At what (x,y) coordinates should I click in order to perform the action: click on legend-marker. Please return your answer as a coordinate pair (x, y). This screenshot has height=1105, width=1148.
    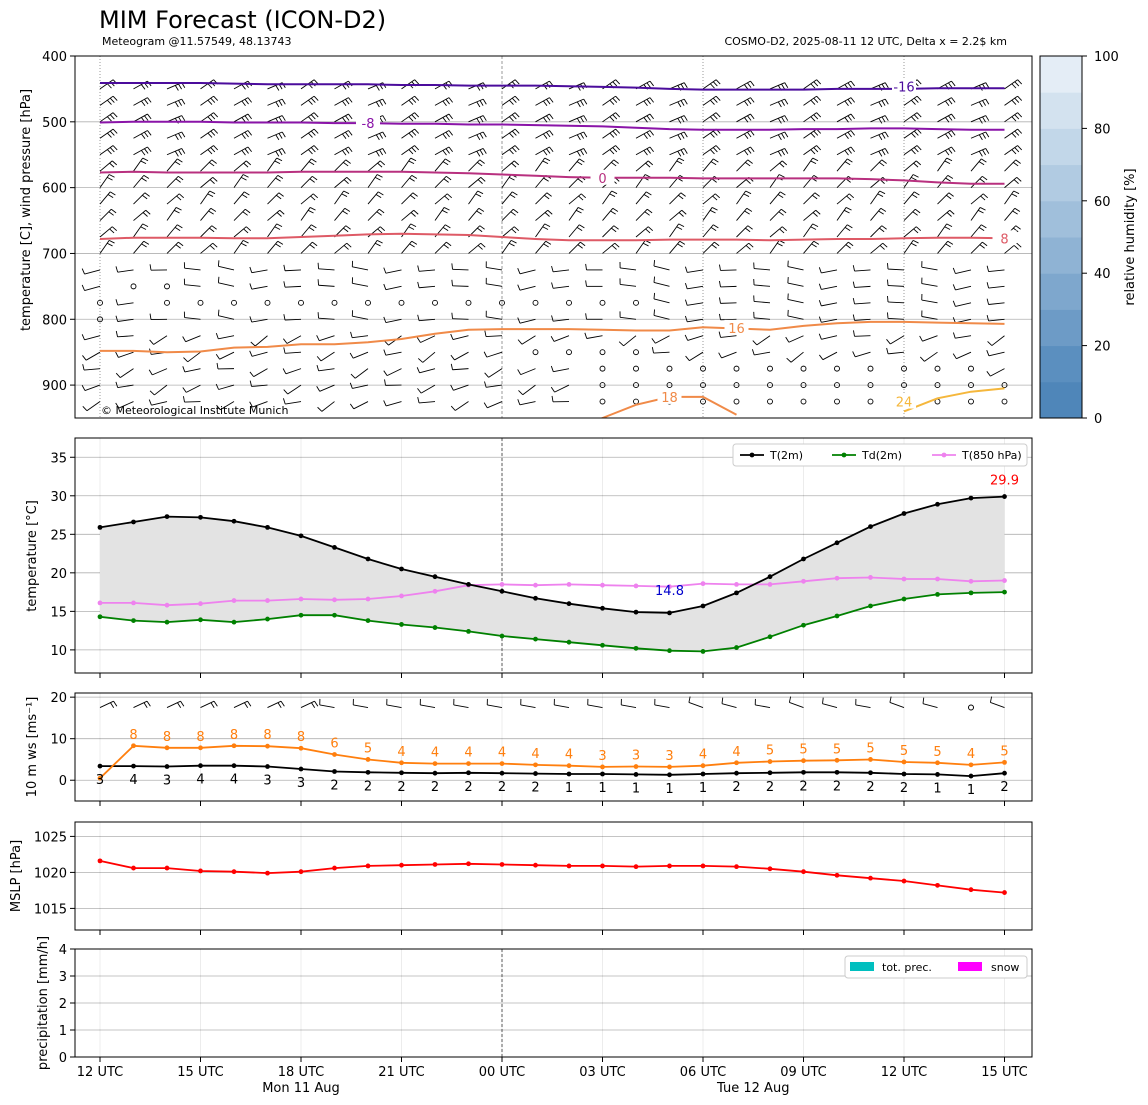
    Looking at the image, I should click on (844, 455).